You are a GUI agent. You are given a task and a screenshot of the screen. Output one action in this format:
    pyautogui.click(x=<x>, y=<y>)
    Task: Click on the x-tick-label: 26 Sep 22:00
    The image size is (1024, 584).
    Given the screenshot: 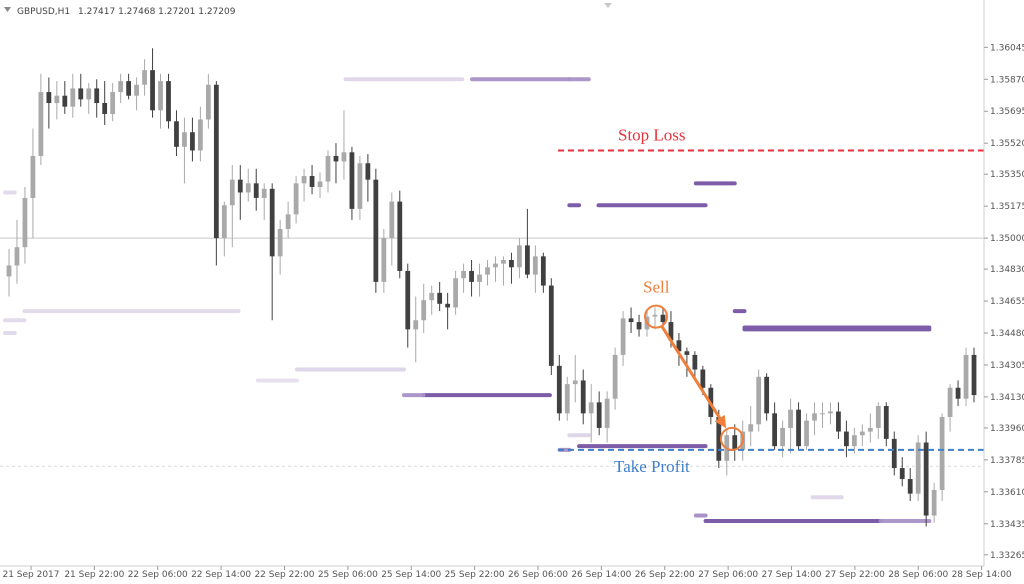 What is the action you would take?
    pyautogui.click(x=665, y=575)
    